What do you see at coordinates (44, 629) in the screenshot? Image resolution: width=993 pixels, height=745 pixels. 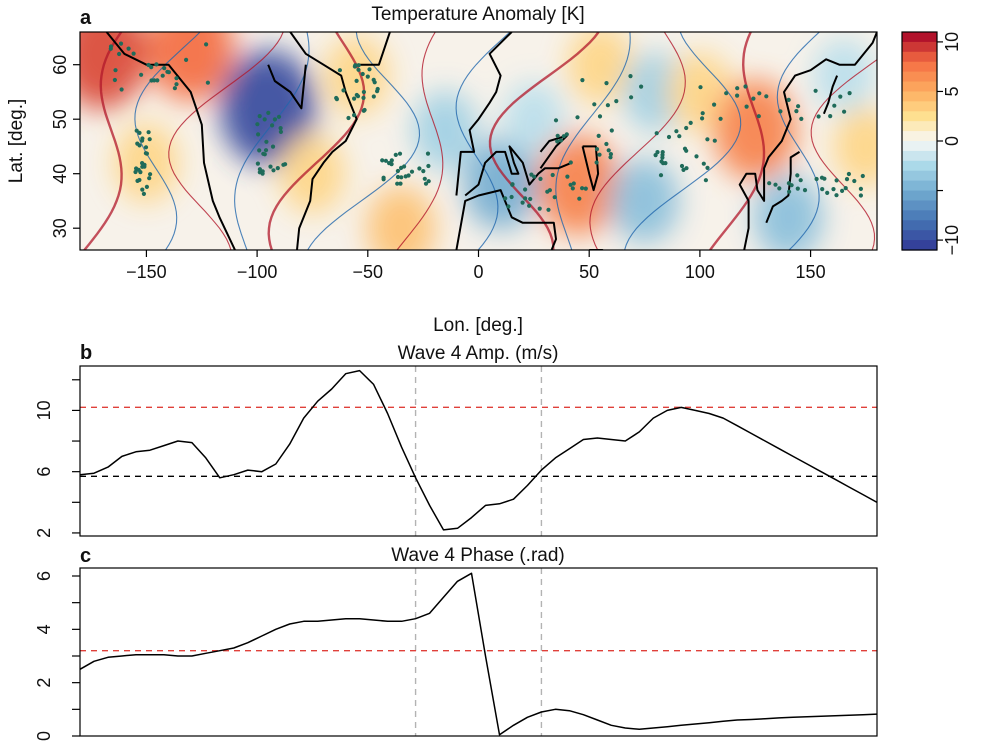 I see `y-tick-label: 4` at bounding box center [44, 629].